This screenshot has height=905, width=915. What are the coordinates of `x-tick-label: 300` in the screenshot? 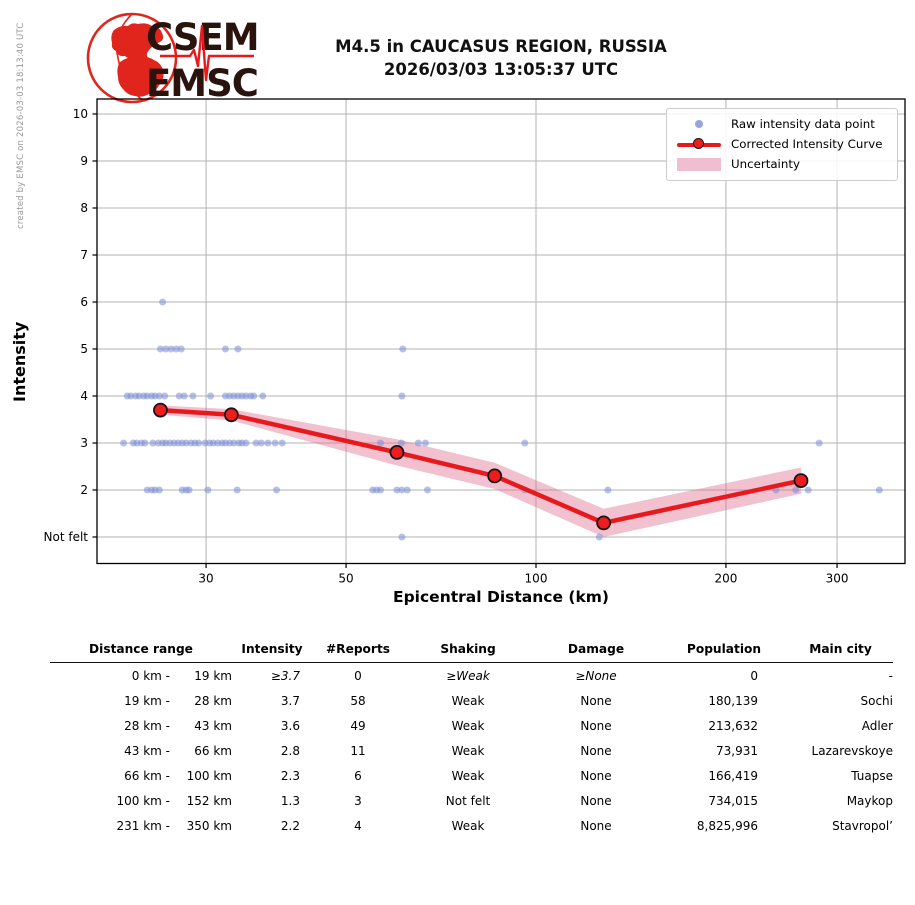 It's located at (837, 579).